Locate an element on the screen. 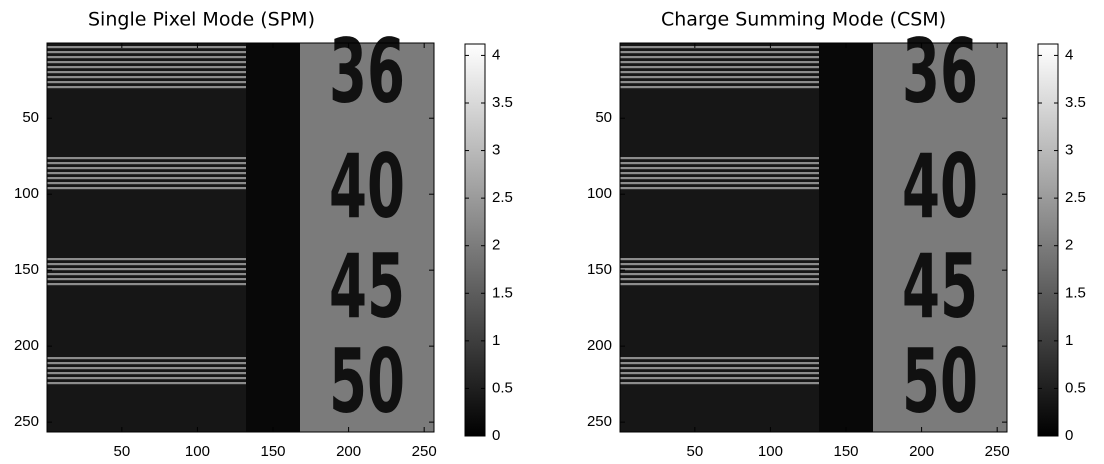 The height and width of the screenshot is (464, 1104). y-tick-label: 250 is located at coordinates (26, 421).